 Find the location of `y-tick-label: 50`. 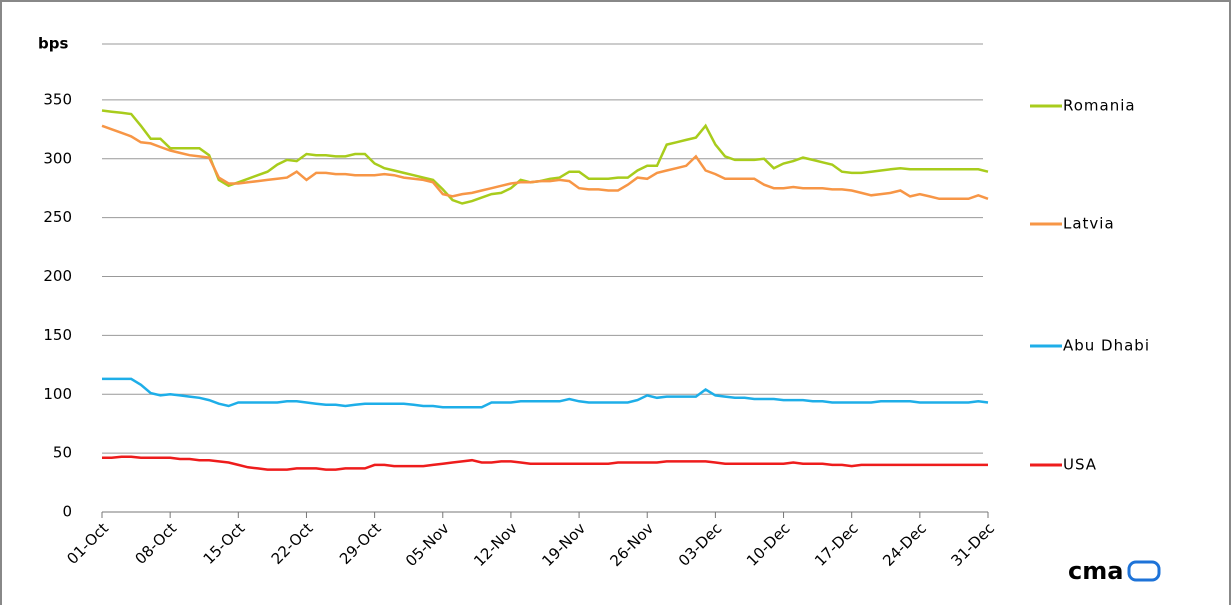

y-tick-label: 50 is located at coordinates (62, 453).